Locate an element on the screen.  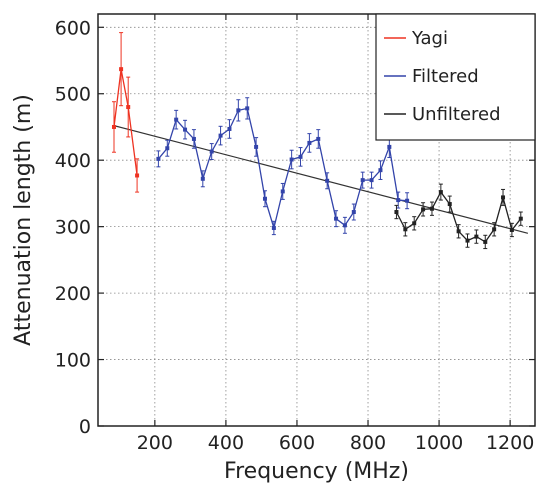
legend-label-filtered: Filtered is located at coordinates (445, 76).